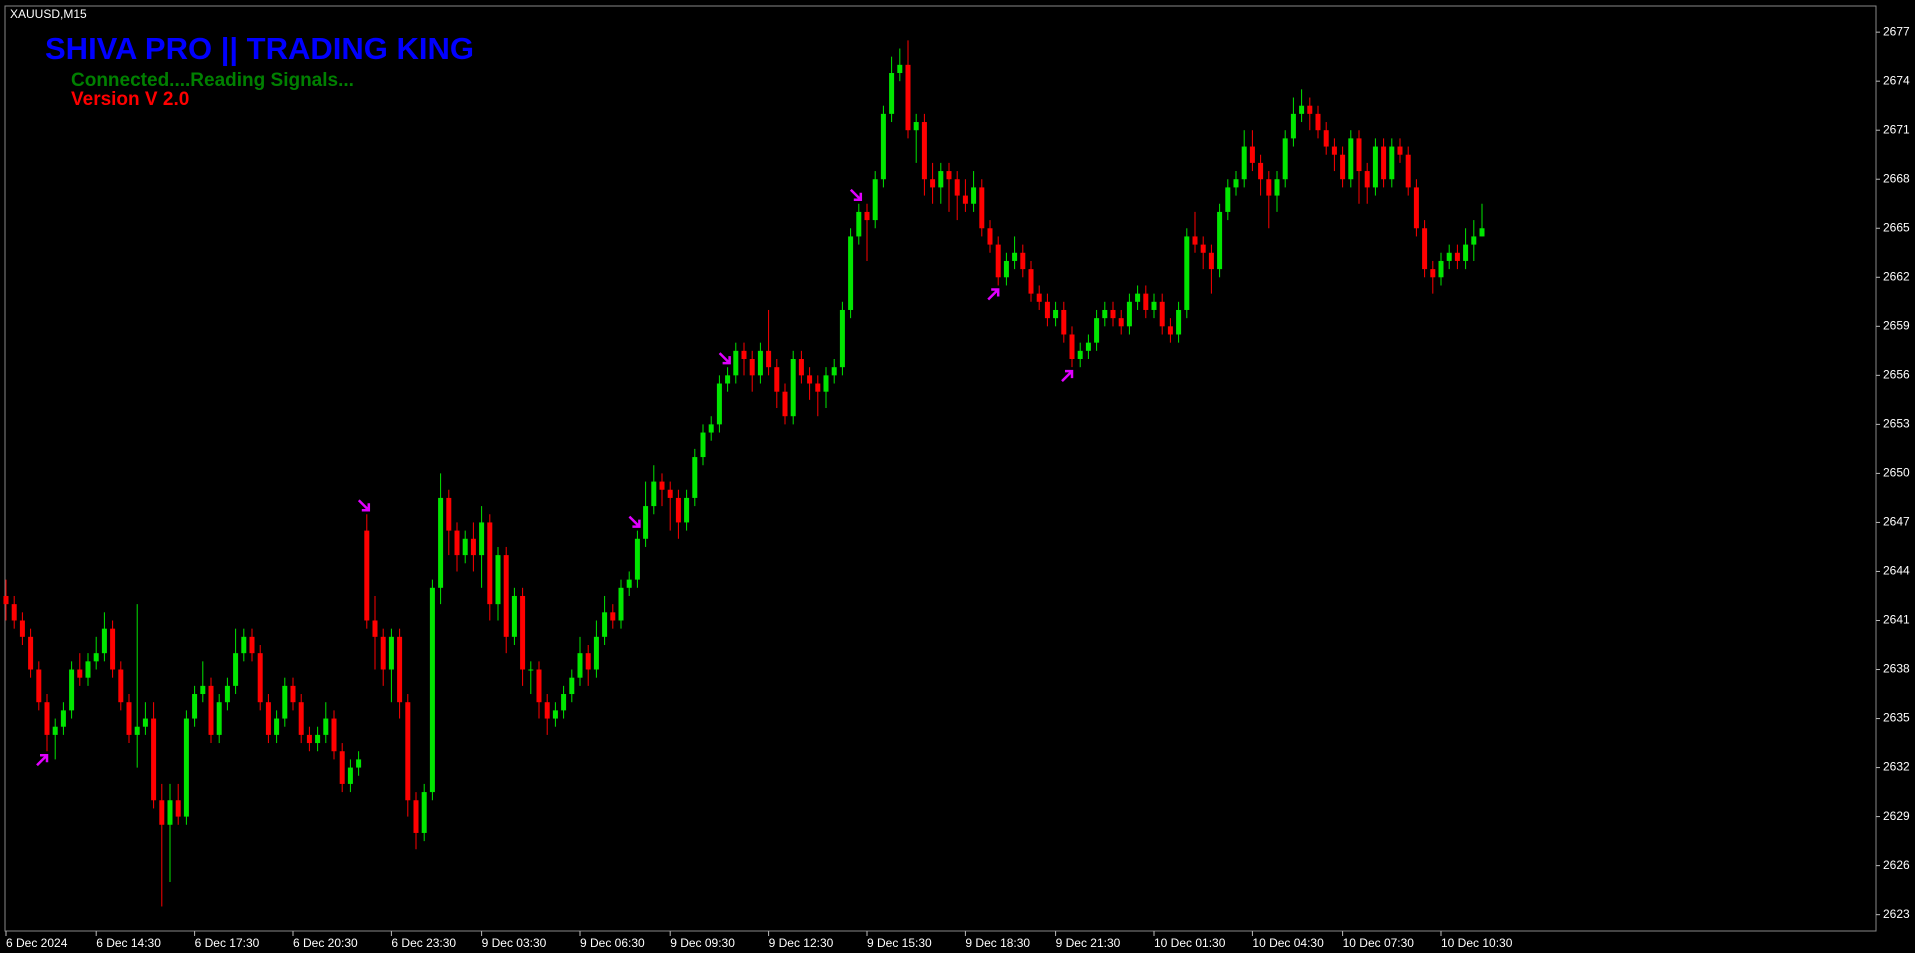 The width and height of the screenshot is (1915, 953). Describe the element at coordinates (1477, 943) in the screenshot. I see `x-tick-label: 10 Dec 10:30` at that location.